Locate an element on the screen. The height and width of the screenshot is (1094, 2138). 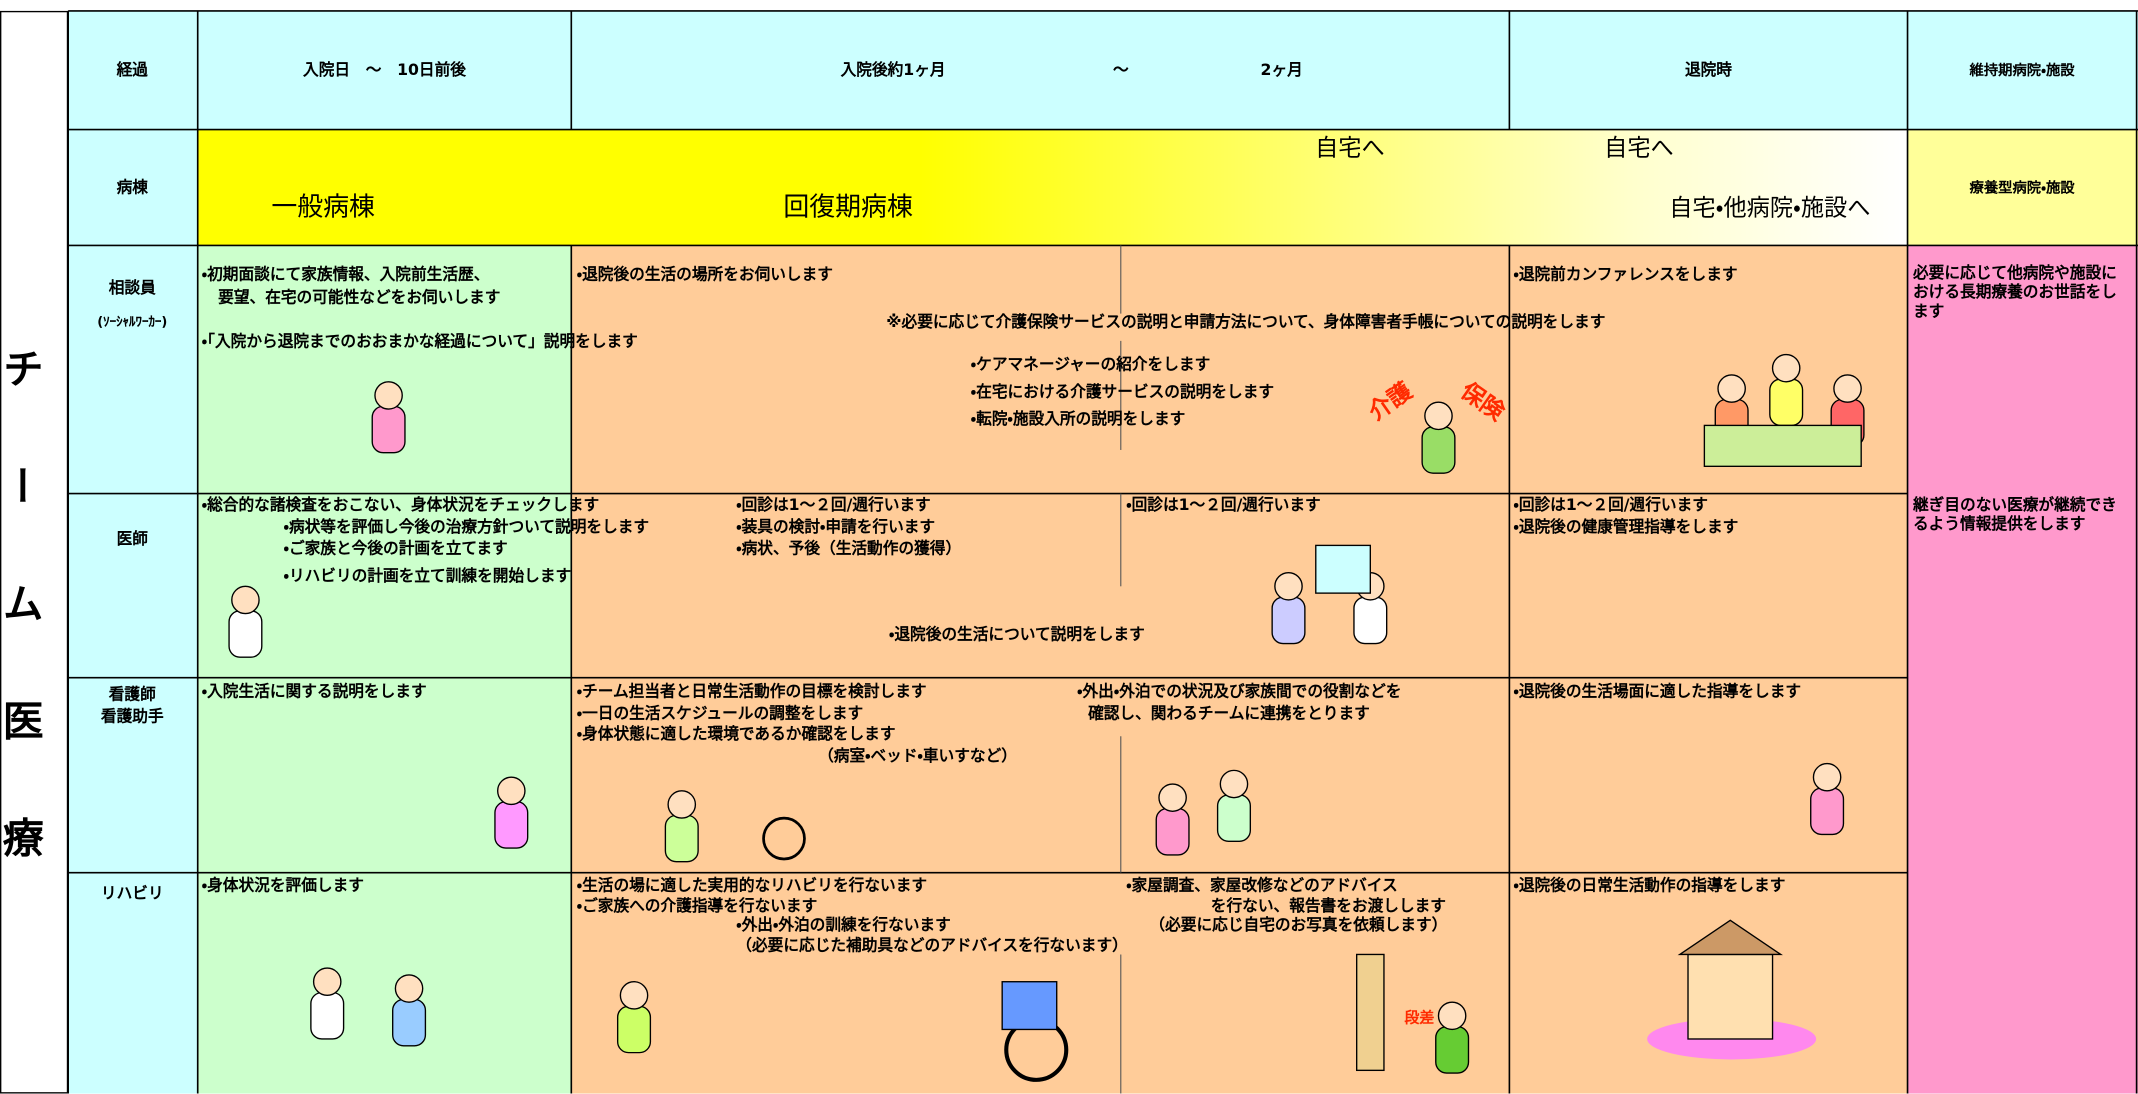
note: ・外出・外泊での状況及び家族間での役割などを is located at coordinates (1239, 691).